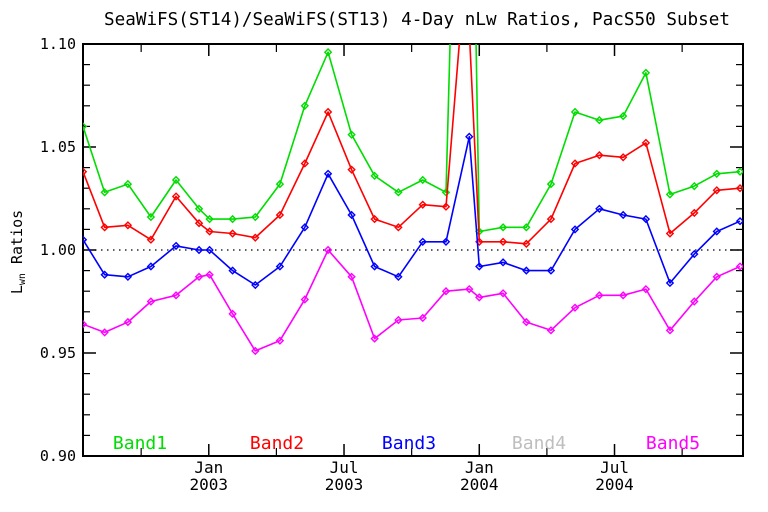 The height and width of the screenshot is (512, 768). Describe the element at coordinates (277, 443) in the screenshot. I see `legend-label-band2: Band2` at that location.